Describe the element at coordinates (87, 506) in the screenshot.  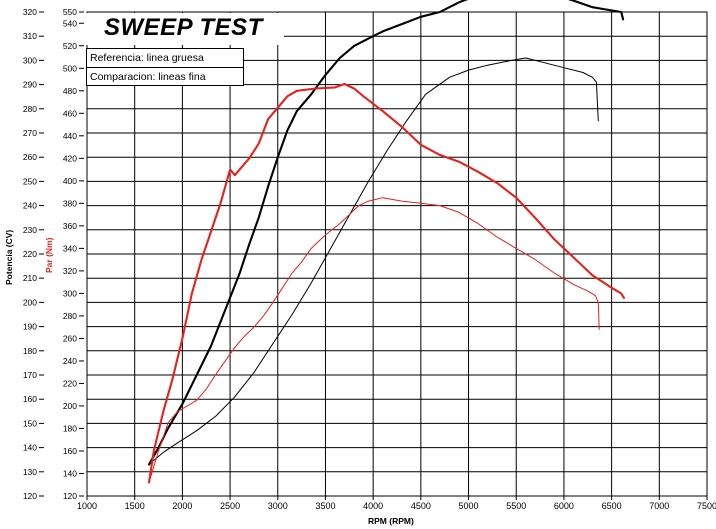
I see `x-tick-label: 1000` at that location.